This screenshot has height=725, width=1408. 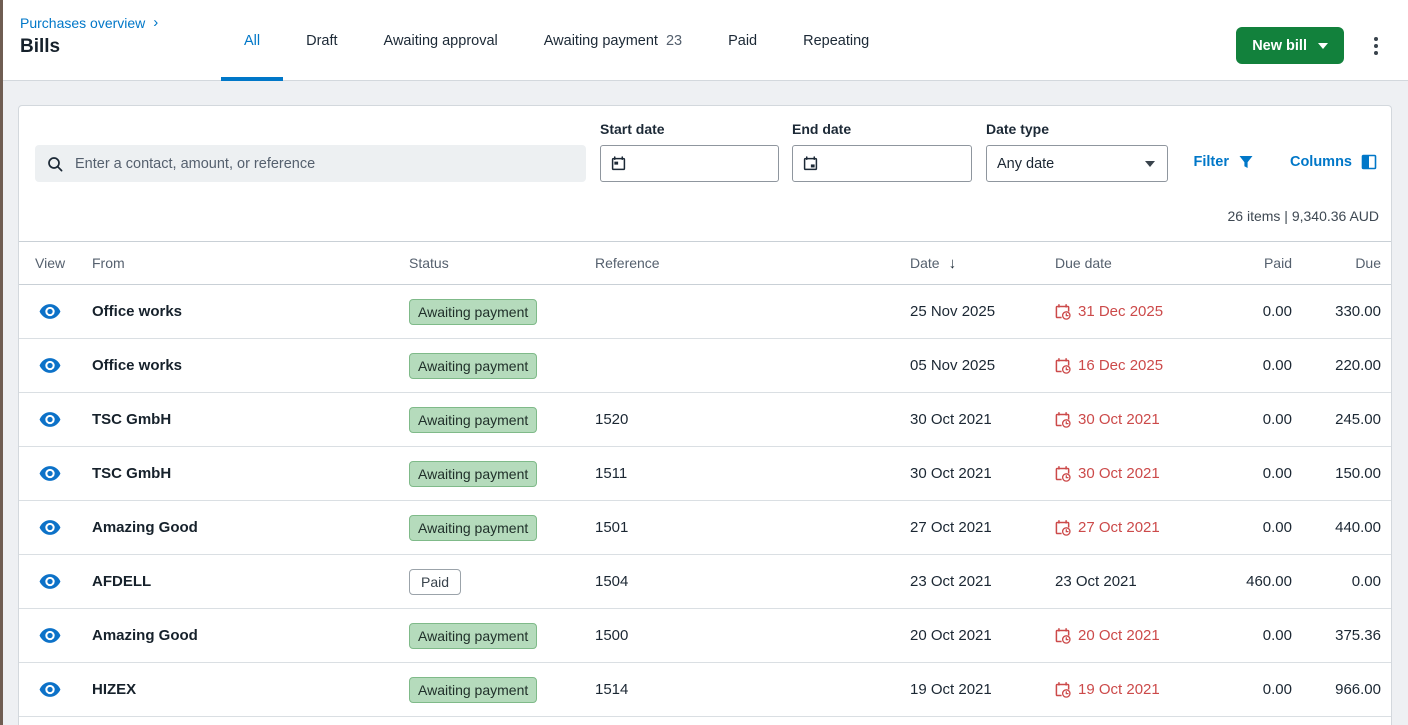 What do you see at coordinates (40, 46) in the screenshot?
I see `page-title: Bills` at bounding box center [40, 46].